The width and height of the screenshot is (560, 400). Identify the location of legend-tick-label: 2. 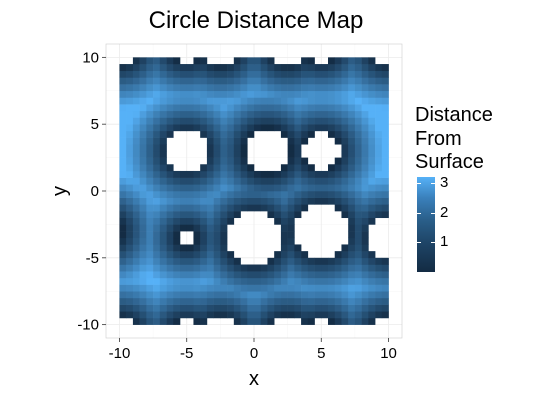
(444, 212).